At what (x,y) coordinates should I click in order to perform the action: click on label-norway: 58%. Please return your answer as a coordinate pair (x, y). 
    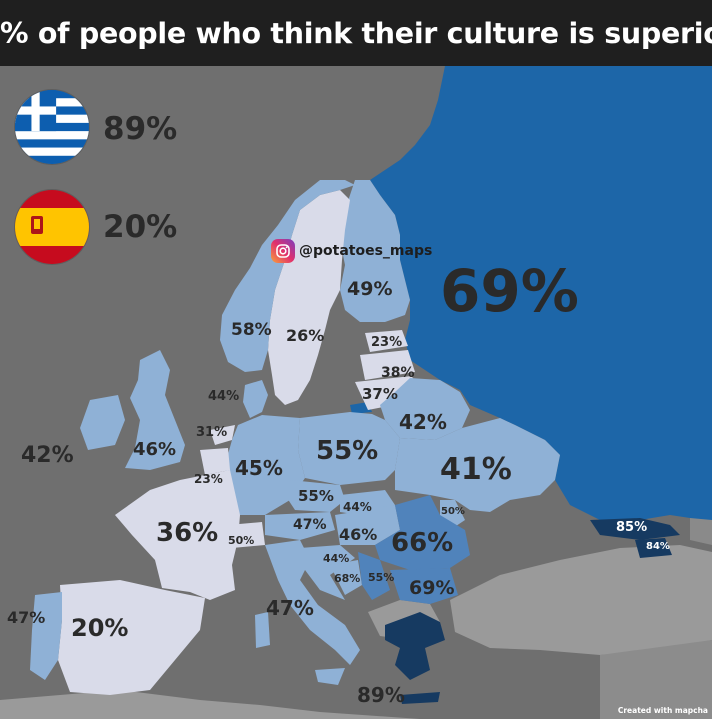
    Looking at the image, I should click on (251, 330).